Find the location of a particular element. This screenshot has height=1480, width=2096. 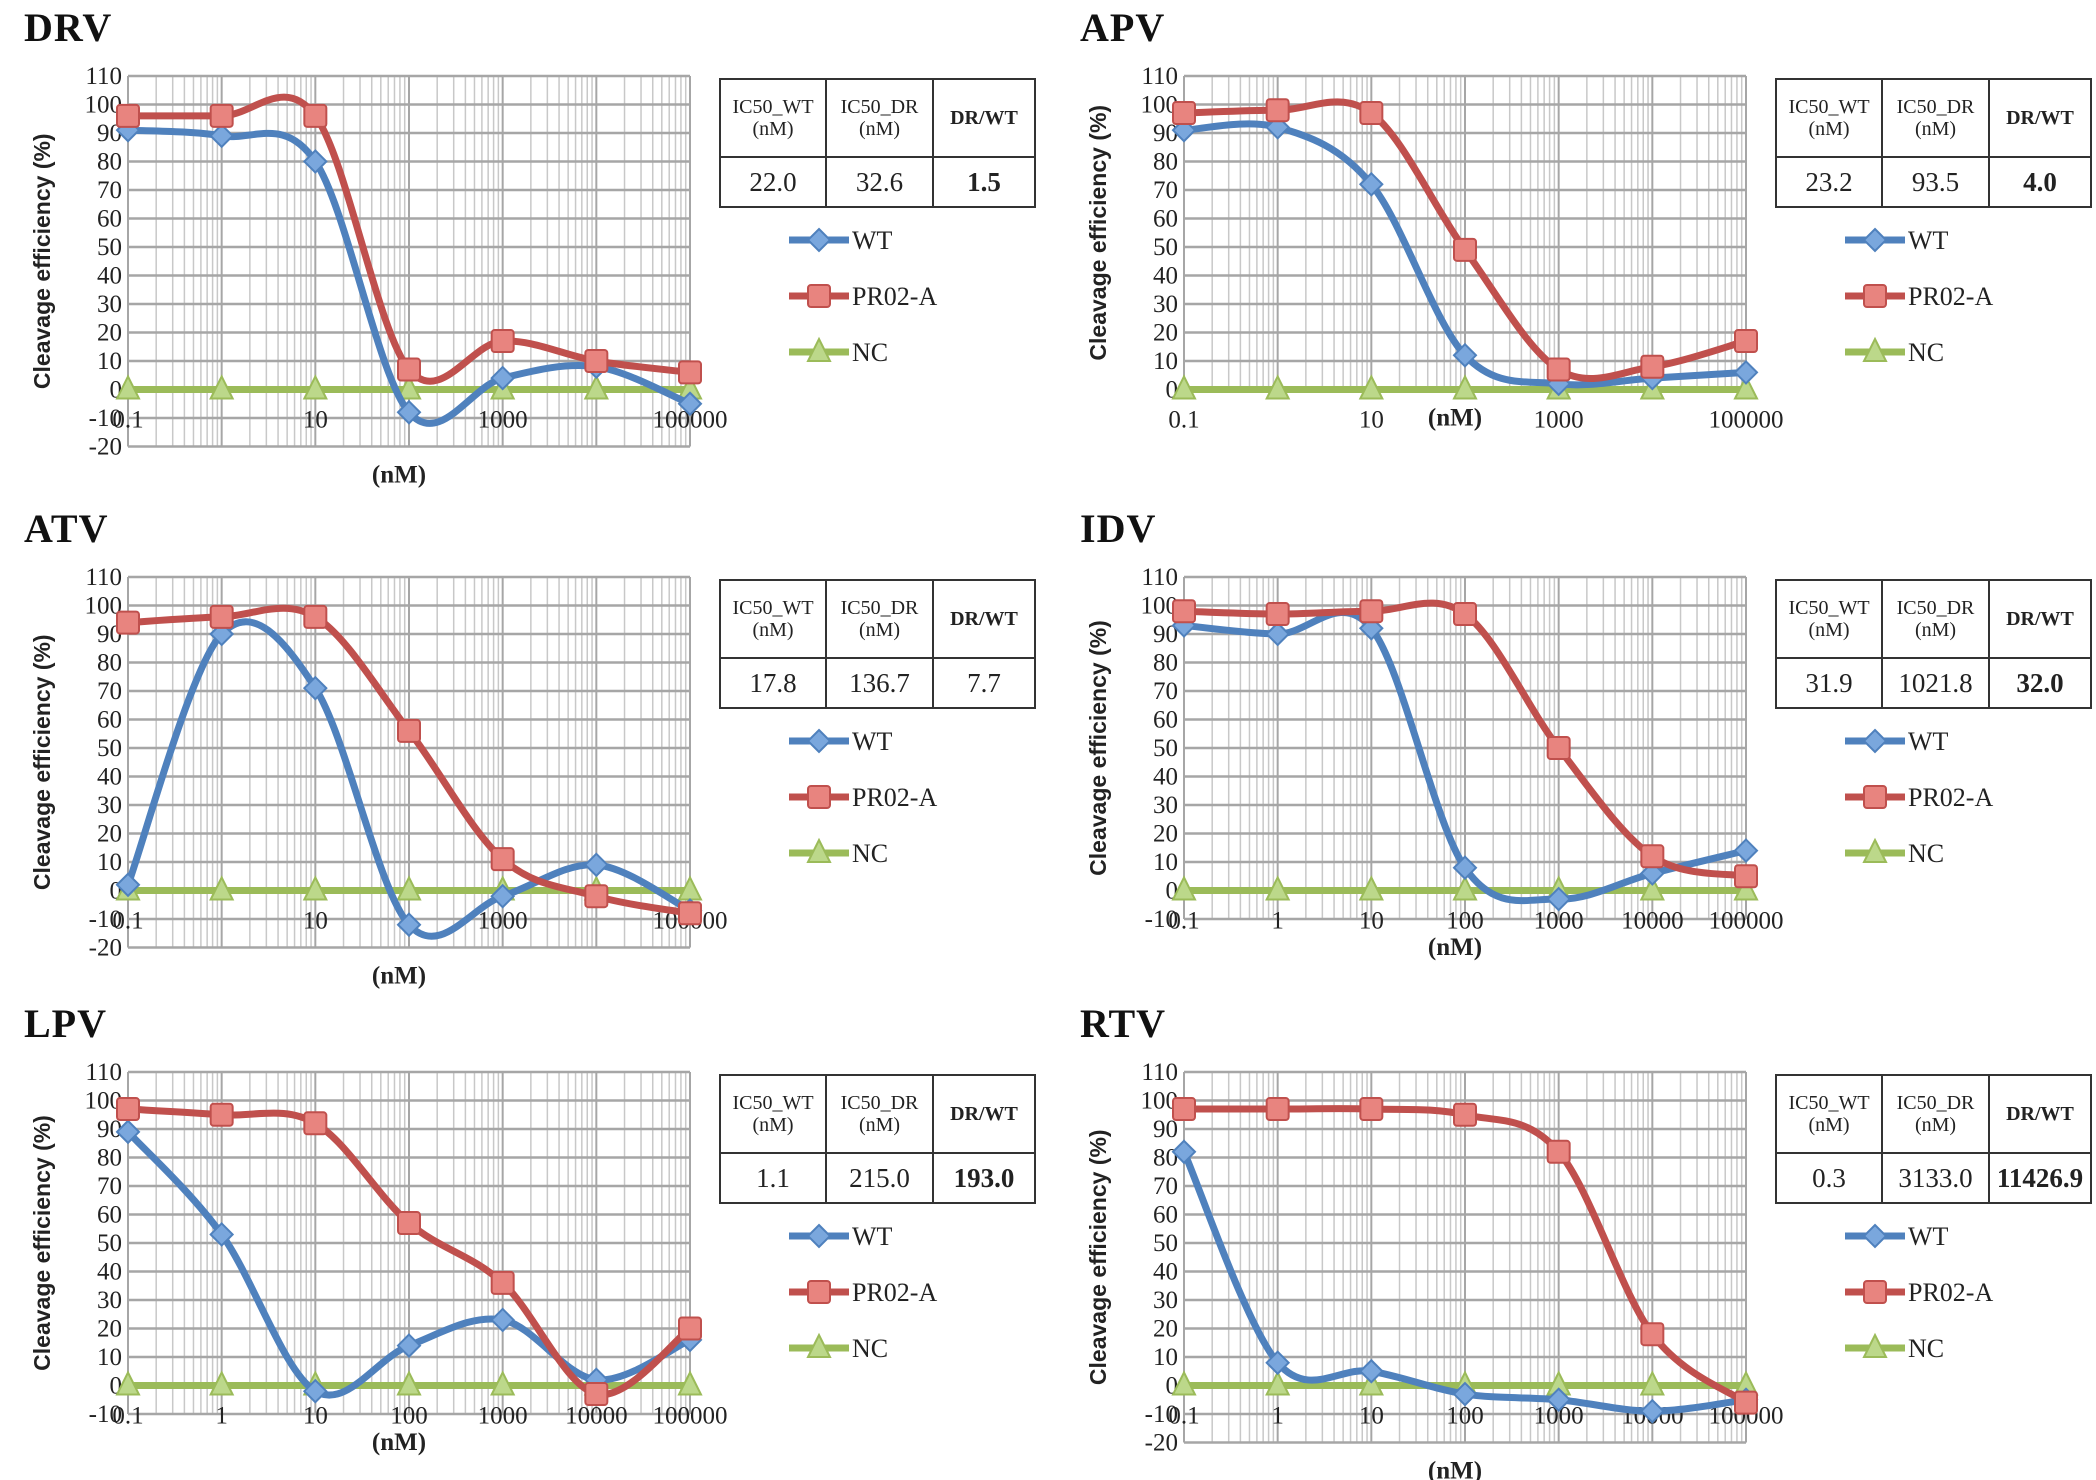

table-value: 3133.0 is located at coordinates (1935, 1178).